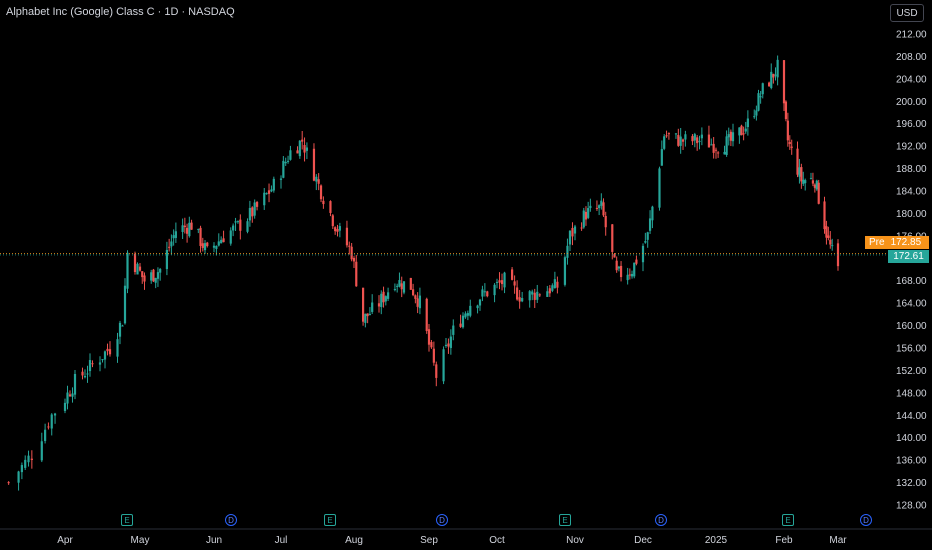 The width and height of the screenshot is (932, 550). I want to click on y-tick-label: 212.00, so click(911, 35).